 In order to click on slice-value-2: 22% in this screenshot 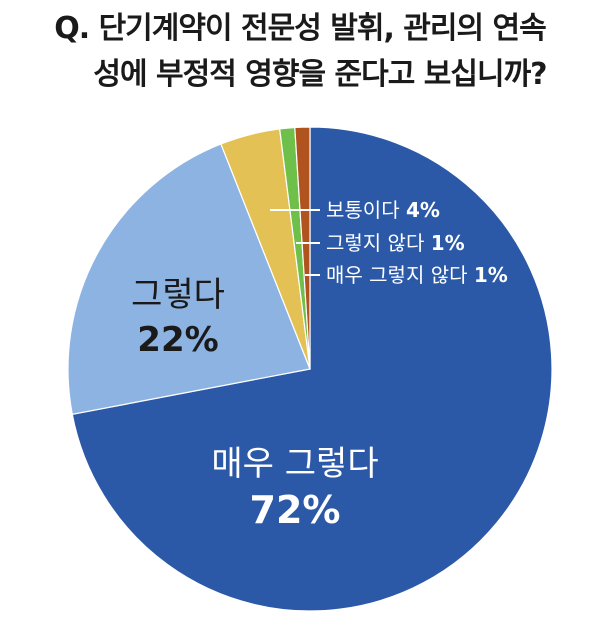, I will do `click(177, 340)`.